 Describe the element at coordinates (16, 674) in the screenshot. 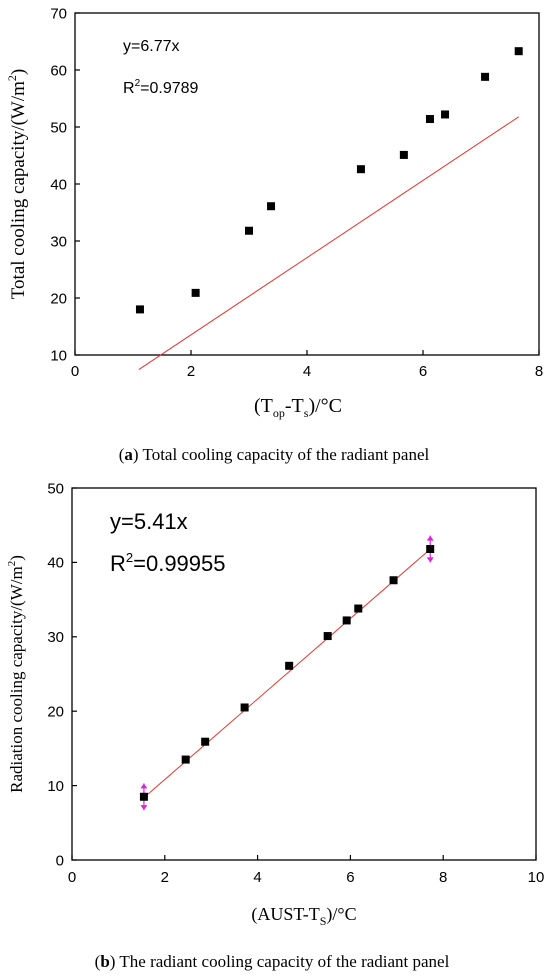

I see `chart-b-y-axis-label: Radiation cooling capacity/(W/m2)` at that location.